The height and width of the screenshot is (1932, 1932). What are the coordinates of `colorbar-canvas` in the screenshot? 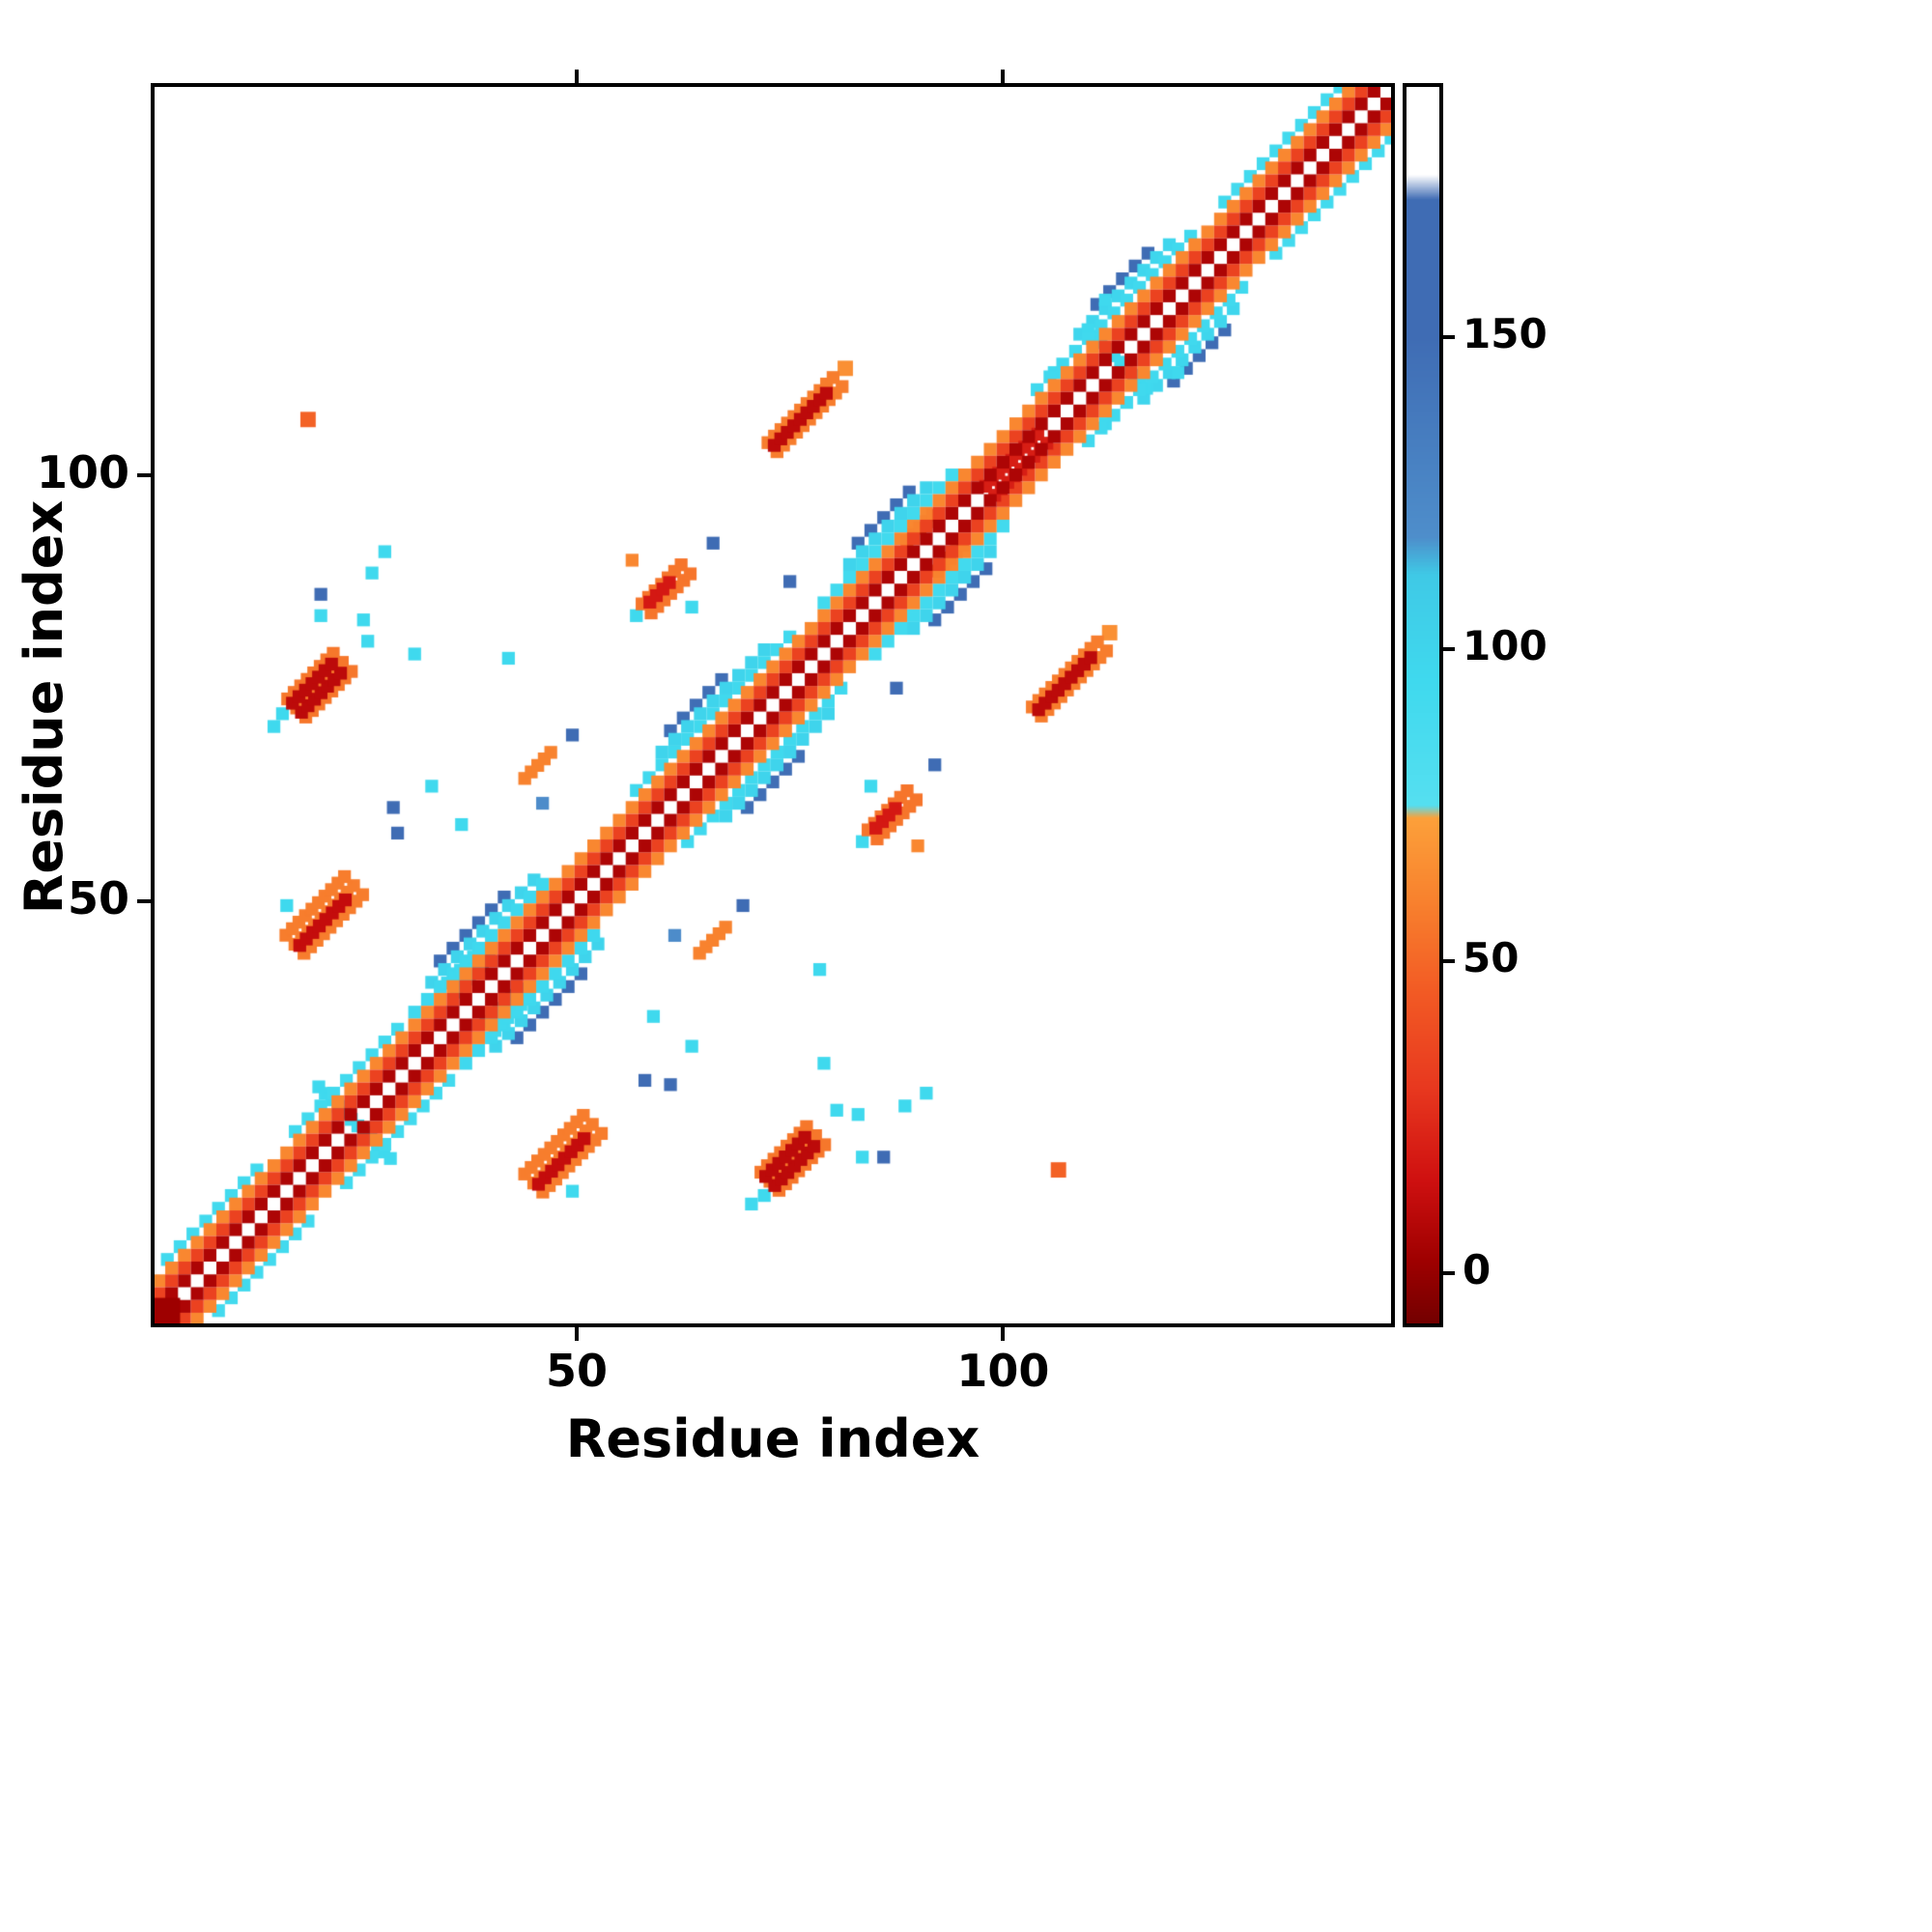 It's located at (1422, 705).